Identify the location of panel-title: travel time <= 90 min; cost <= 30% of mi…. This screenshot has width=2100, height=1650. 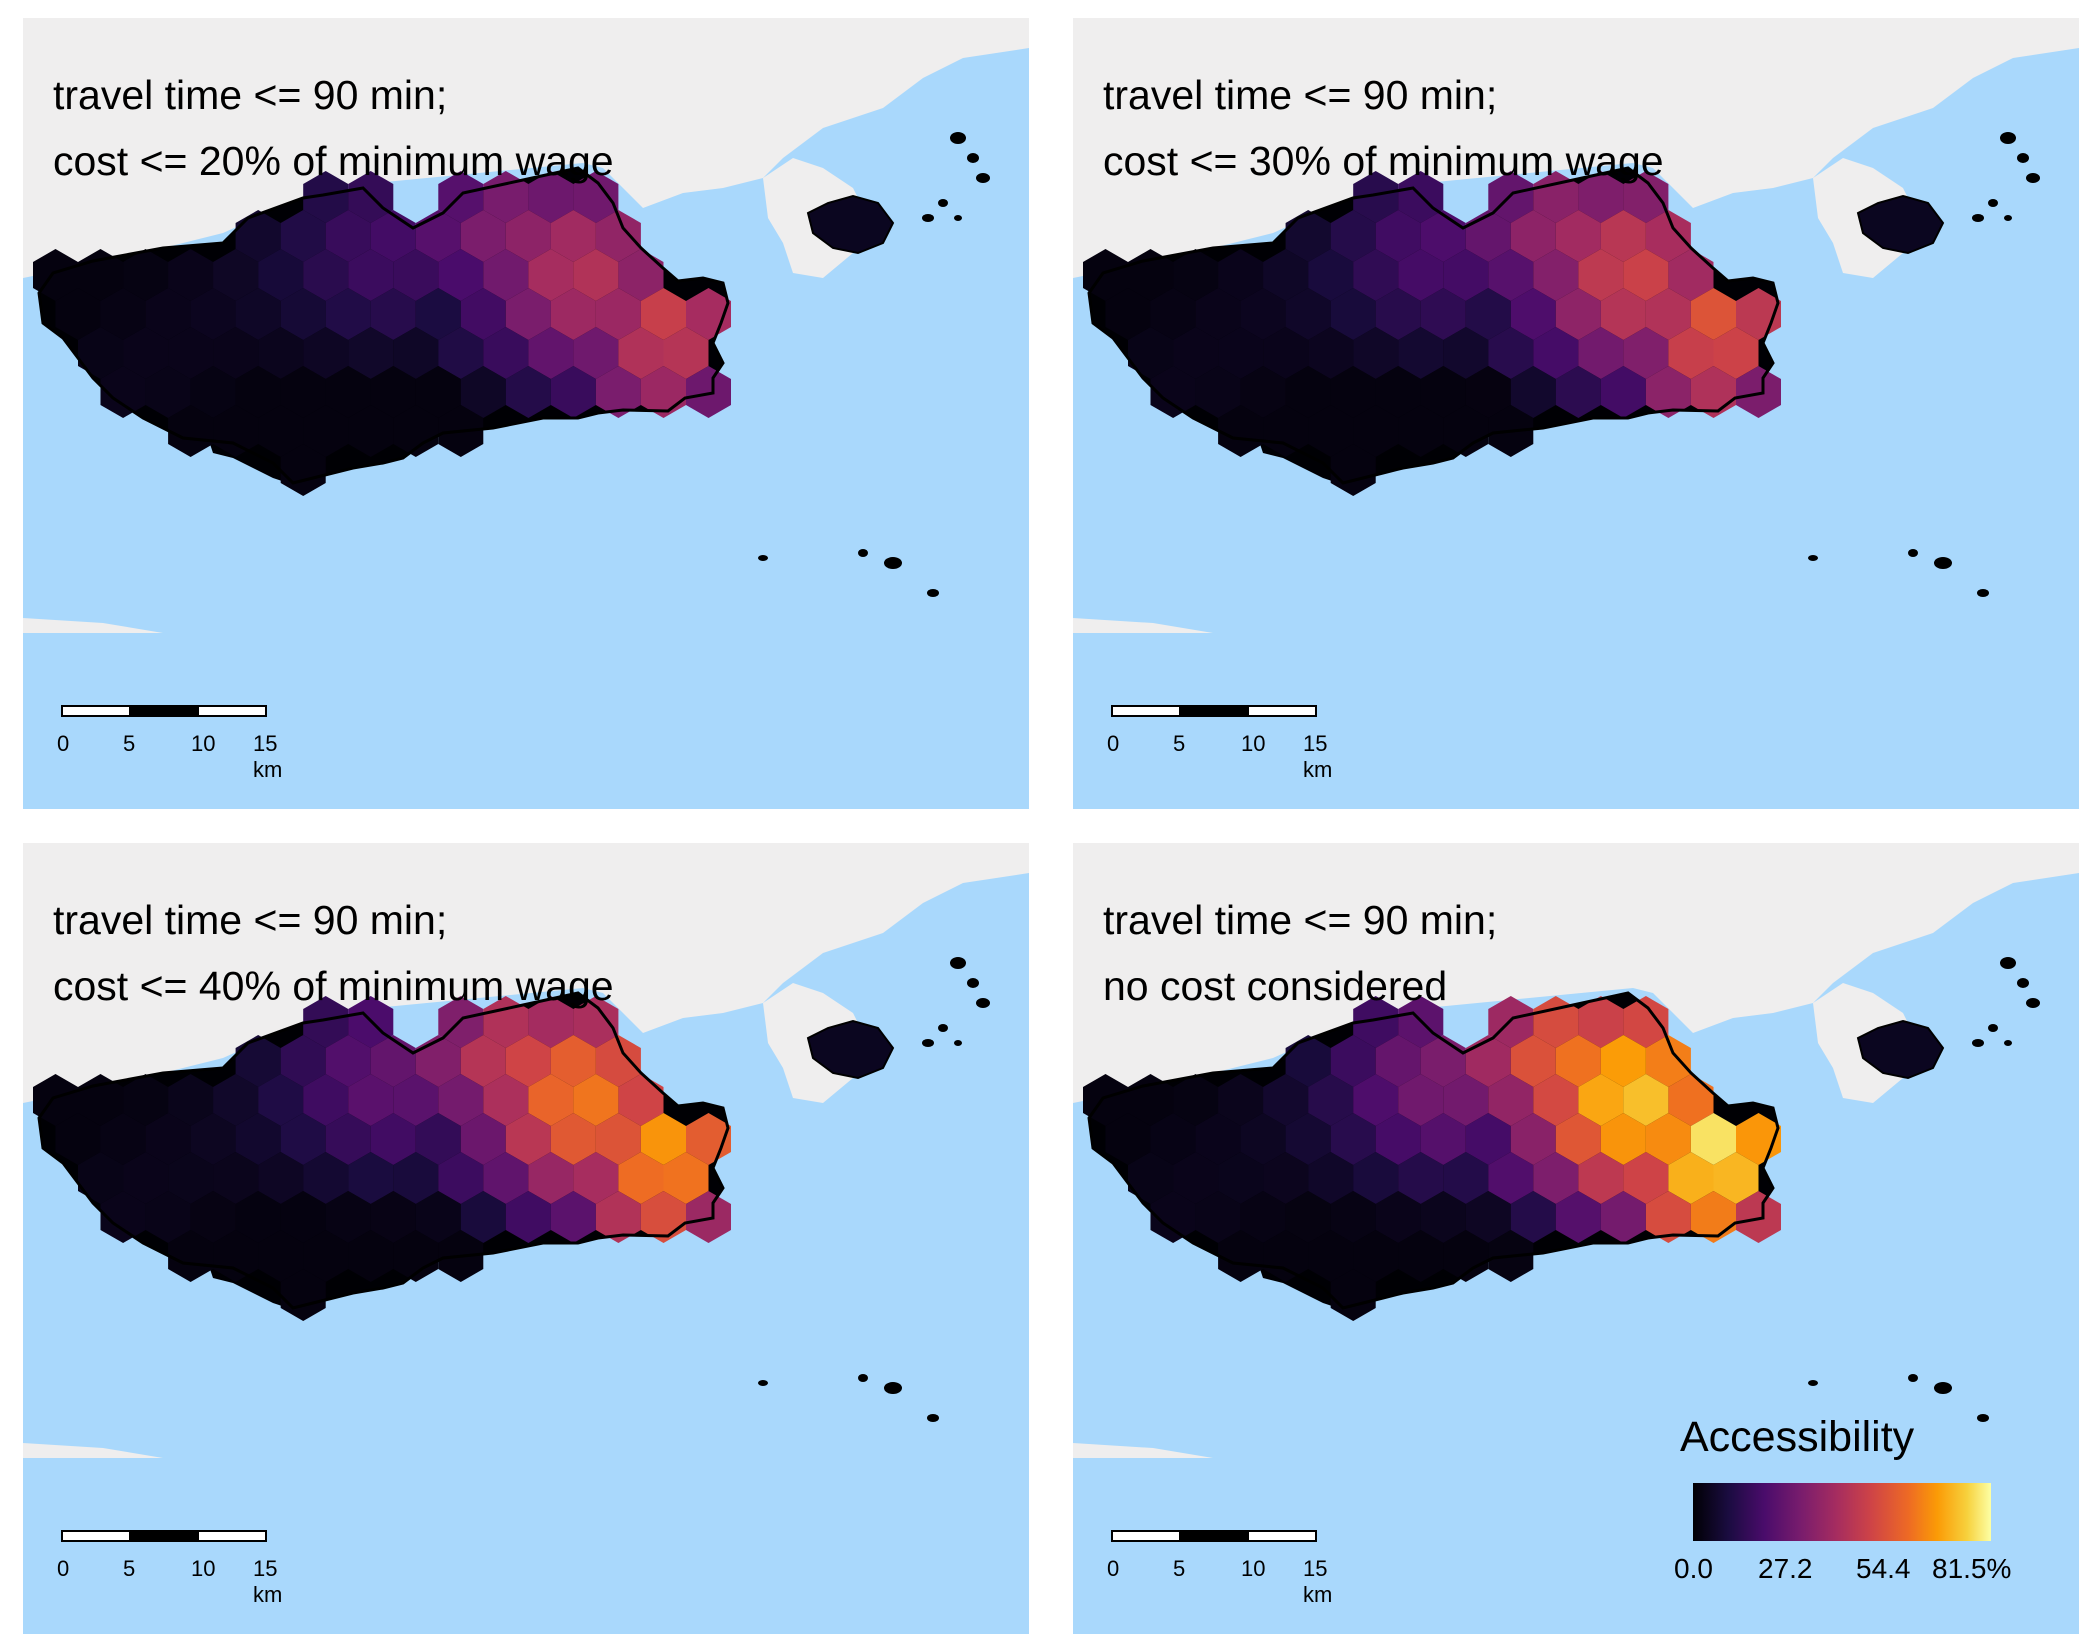
(1383, 128).